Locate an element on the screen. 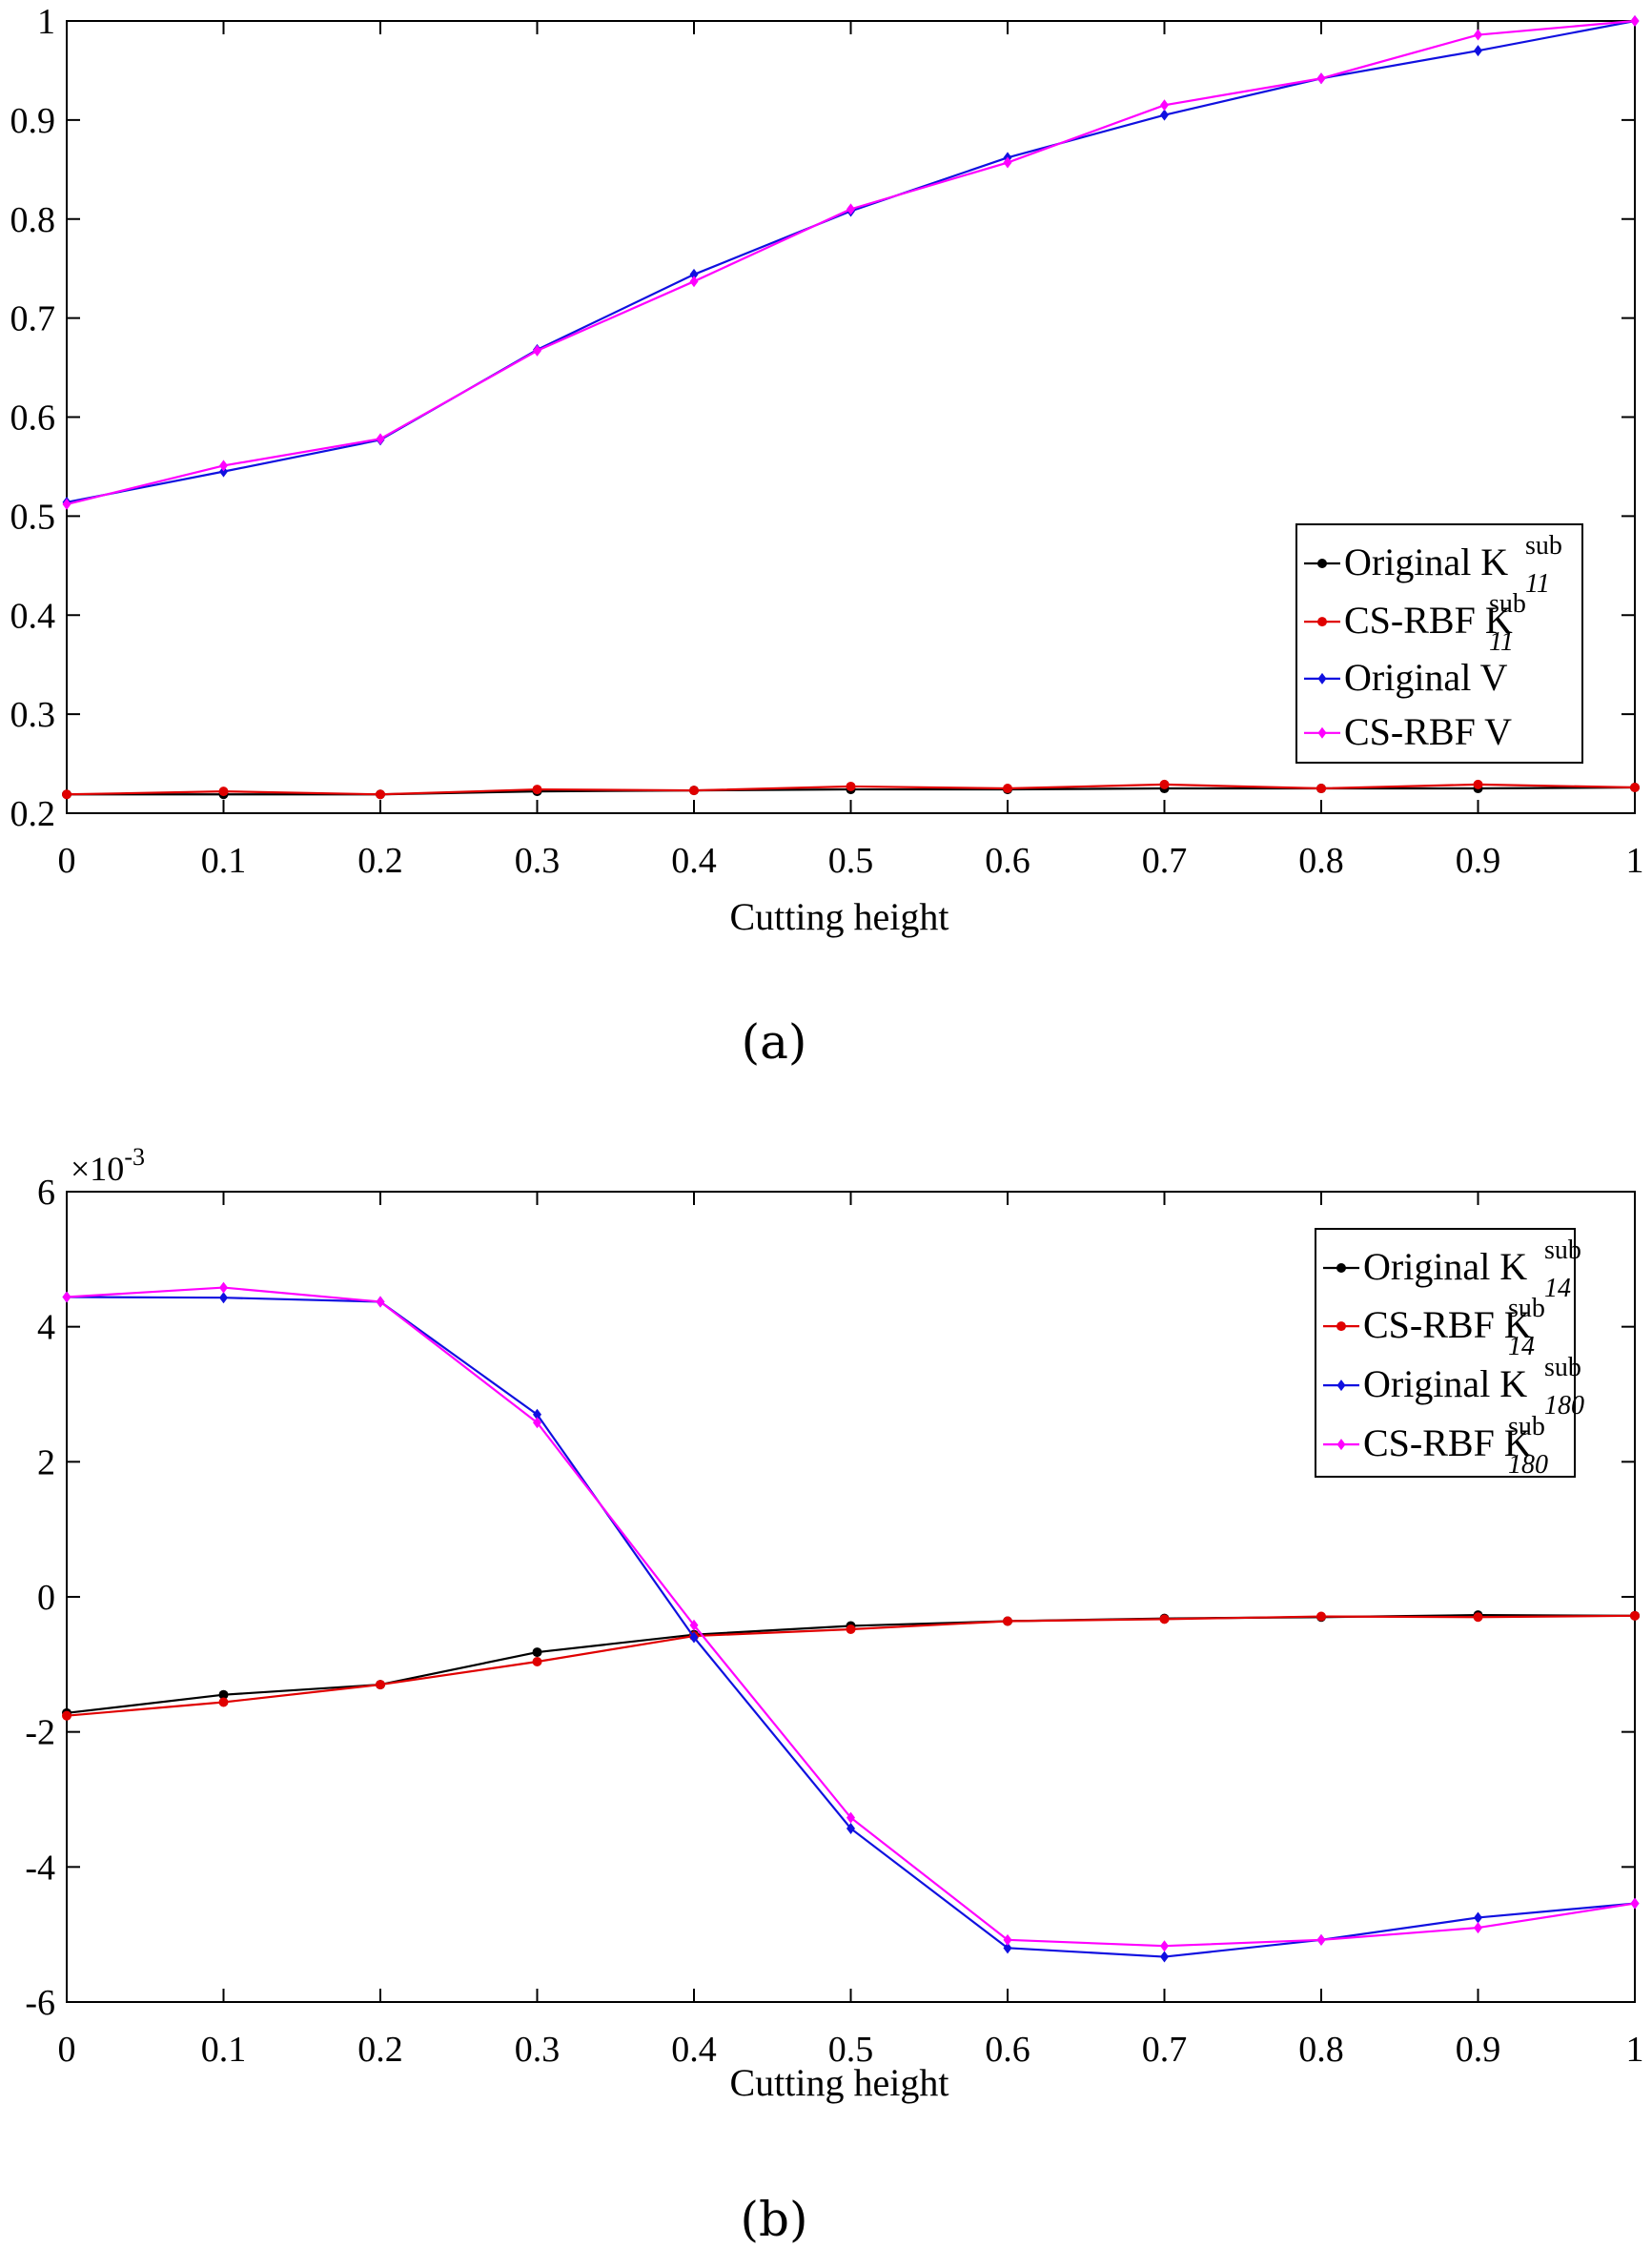 This screenshot has width=1652, height=2268. panel-b-x-tick-label: 0.8 is located at coordinates (1321, 2050).